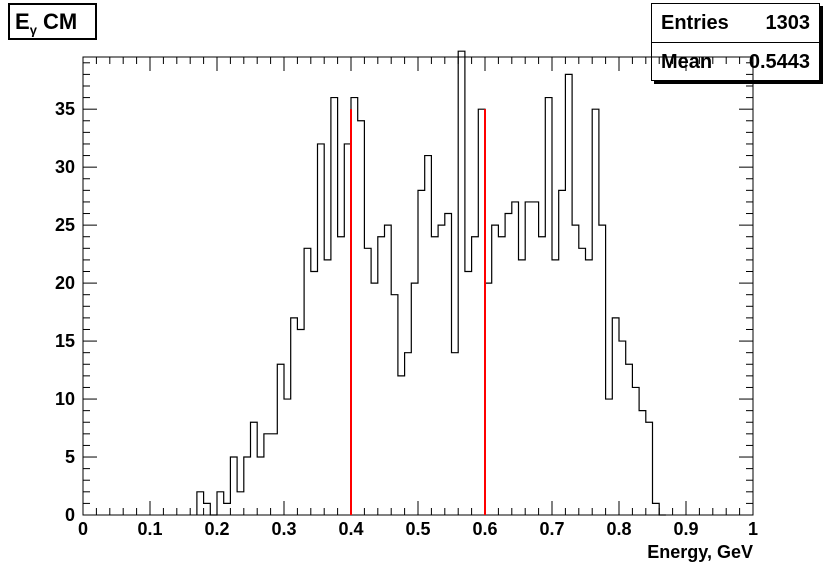  What do you see at coordinates (65, 109) in the screenshot?
I see `y-tick-label: 35` at bounding box center [65, 109].